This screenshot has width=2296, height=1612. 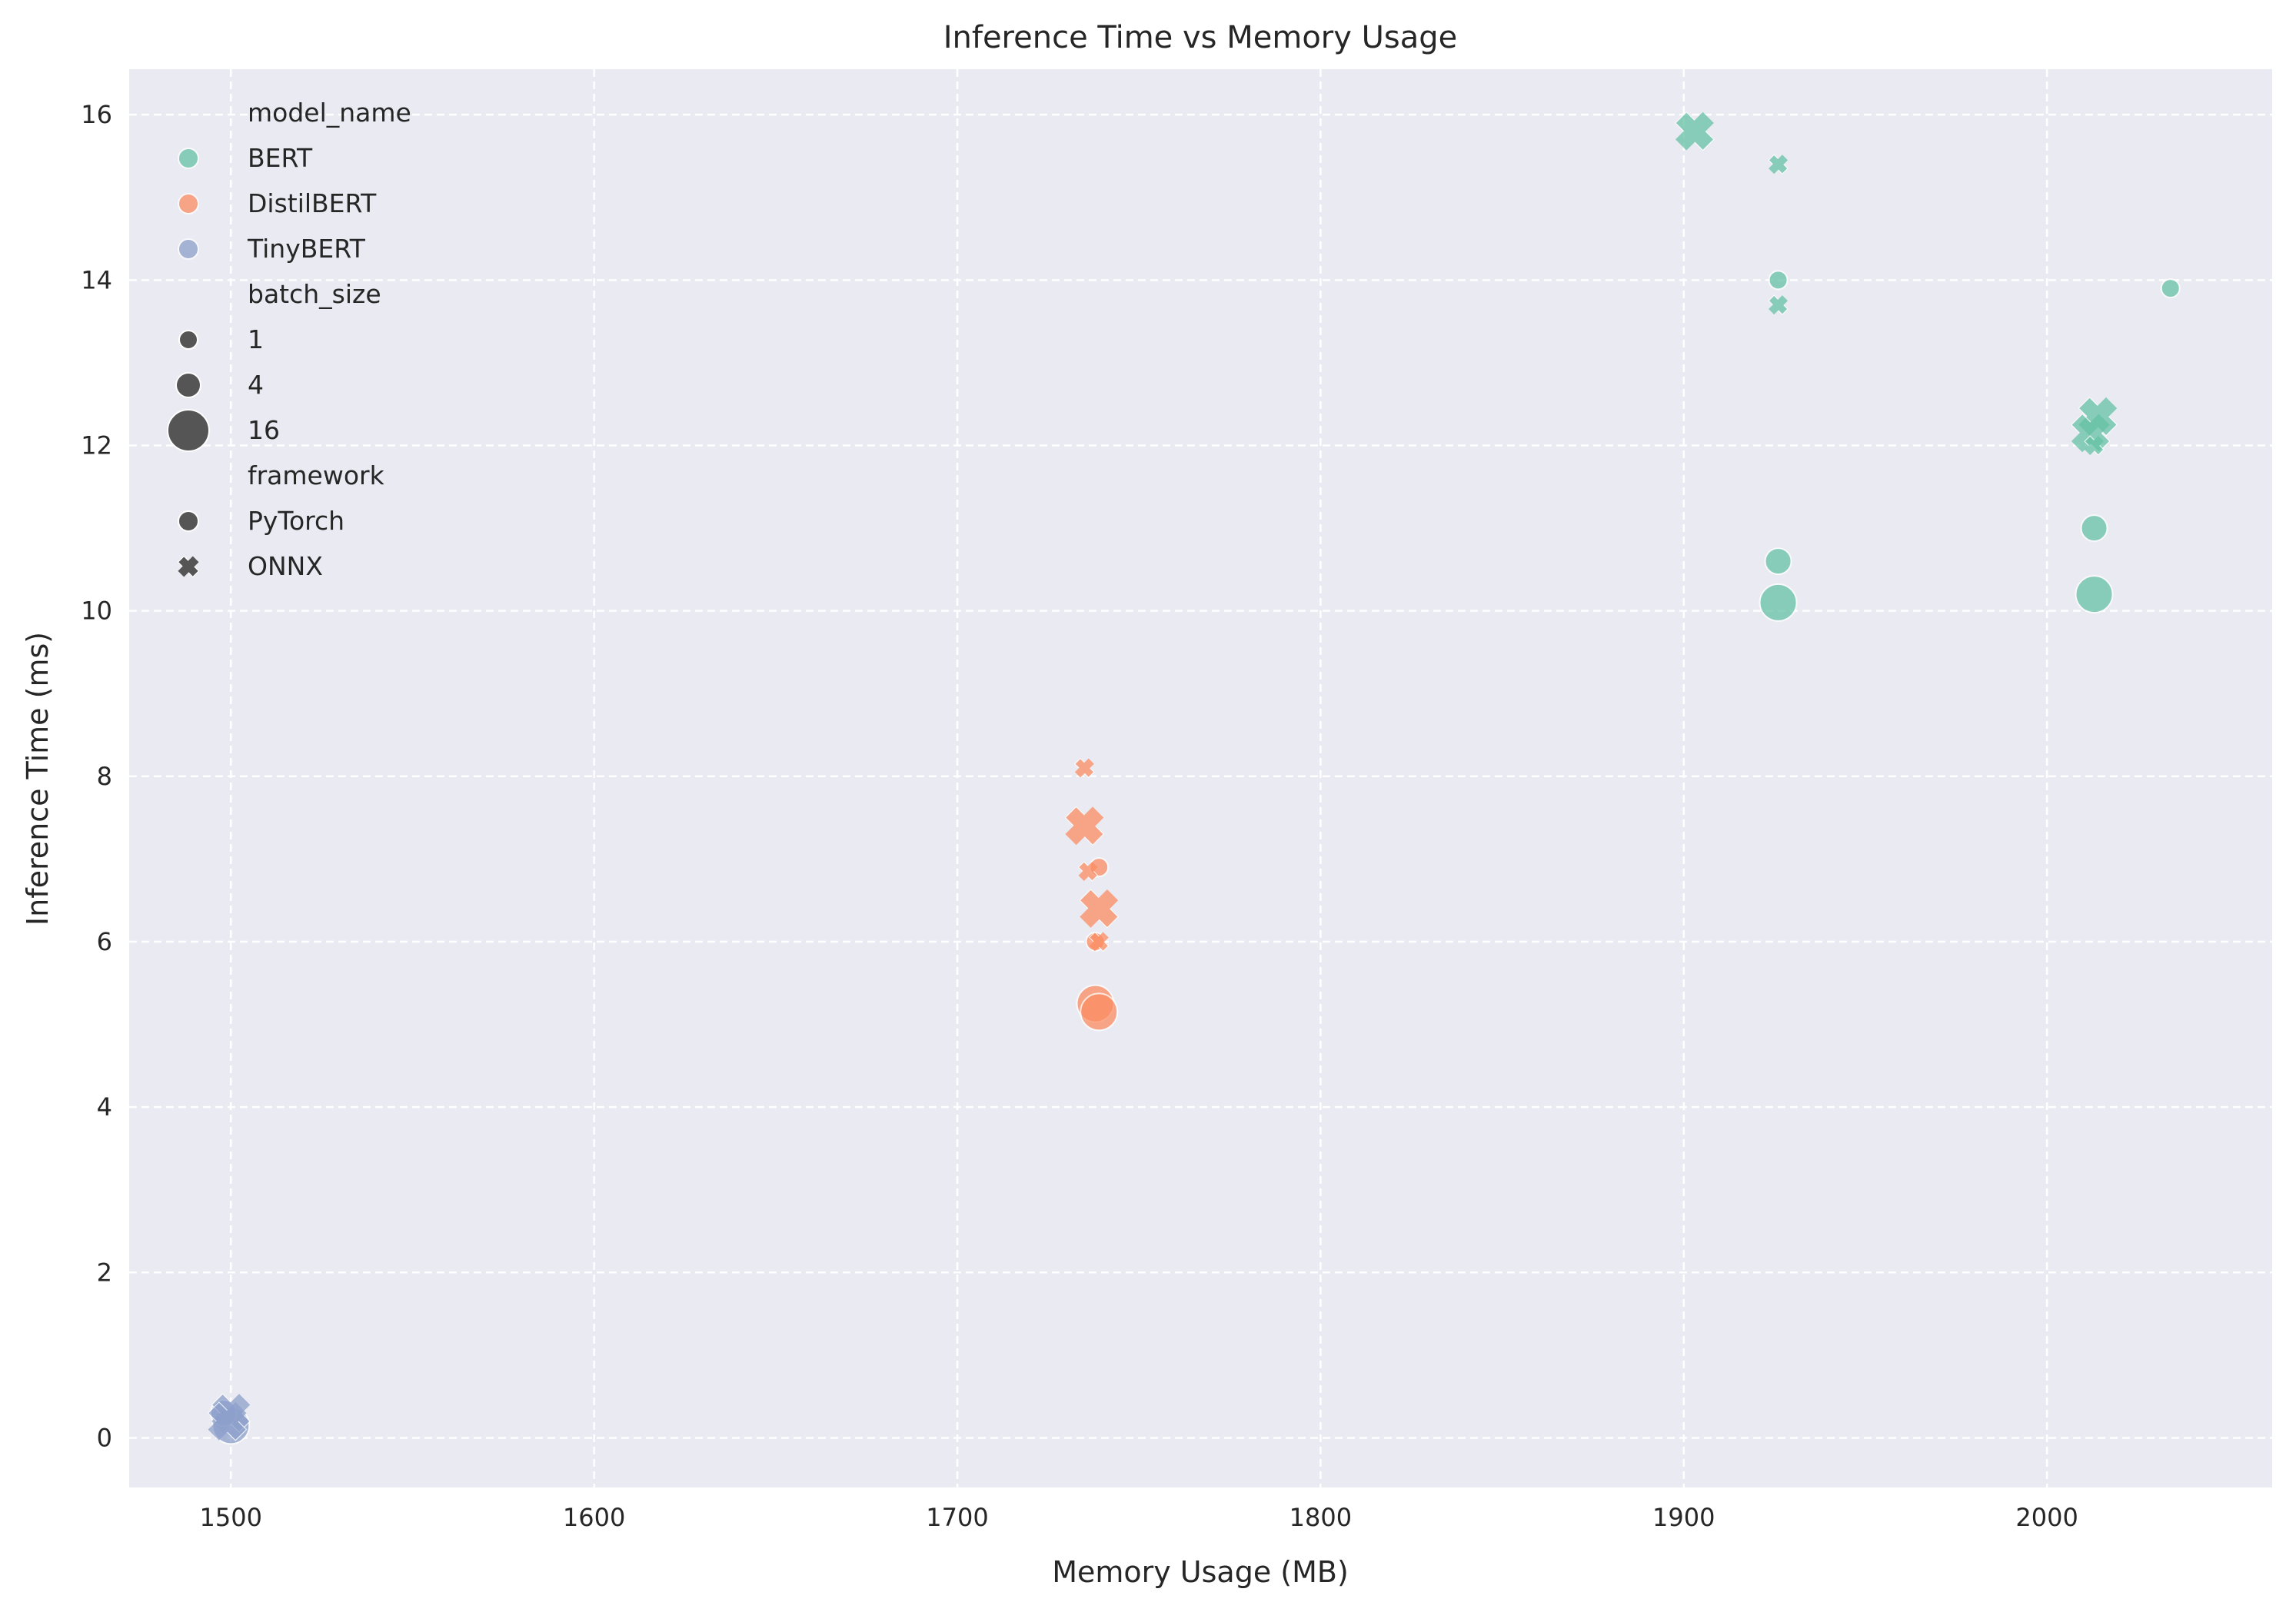 I want to click on legend-marker-bert, so click(x=188, y=158).